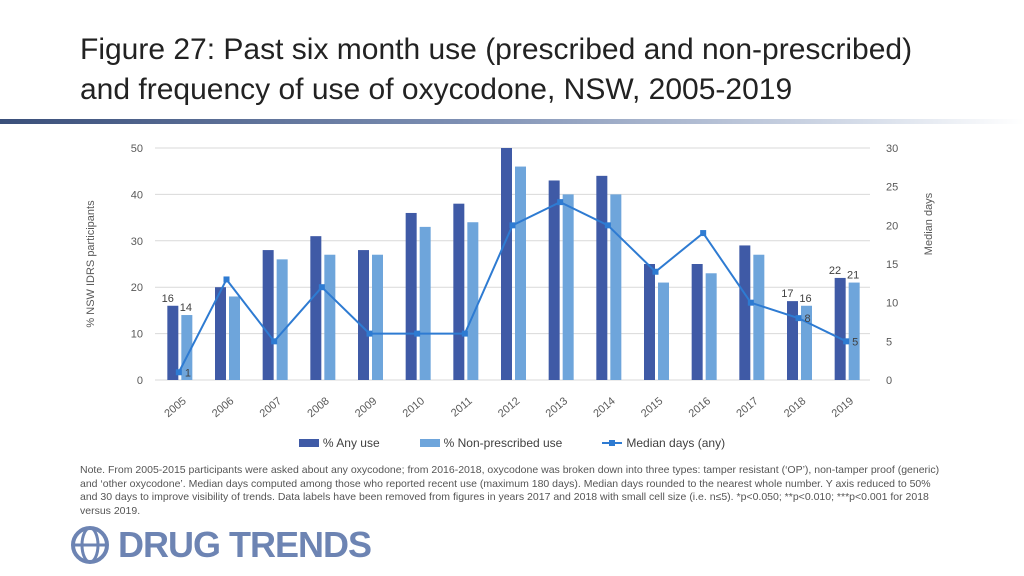 The width and height of the screenshot is (1024, 576). Describe the element at coordinates (223, 407) in the screenshot. I see `x-tick-label: 2006` at that location.